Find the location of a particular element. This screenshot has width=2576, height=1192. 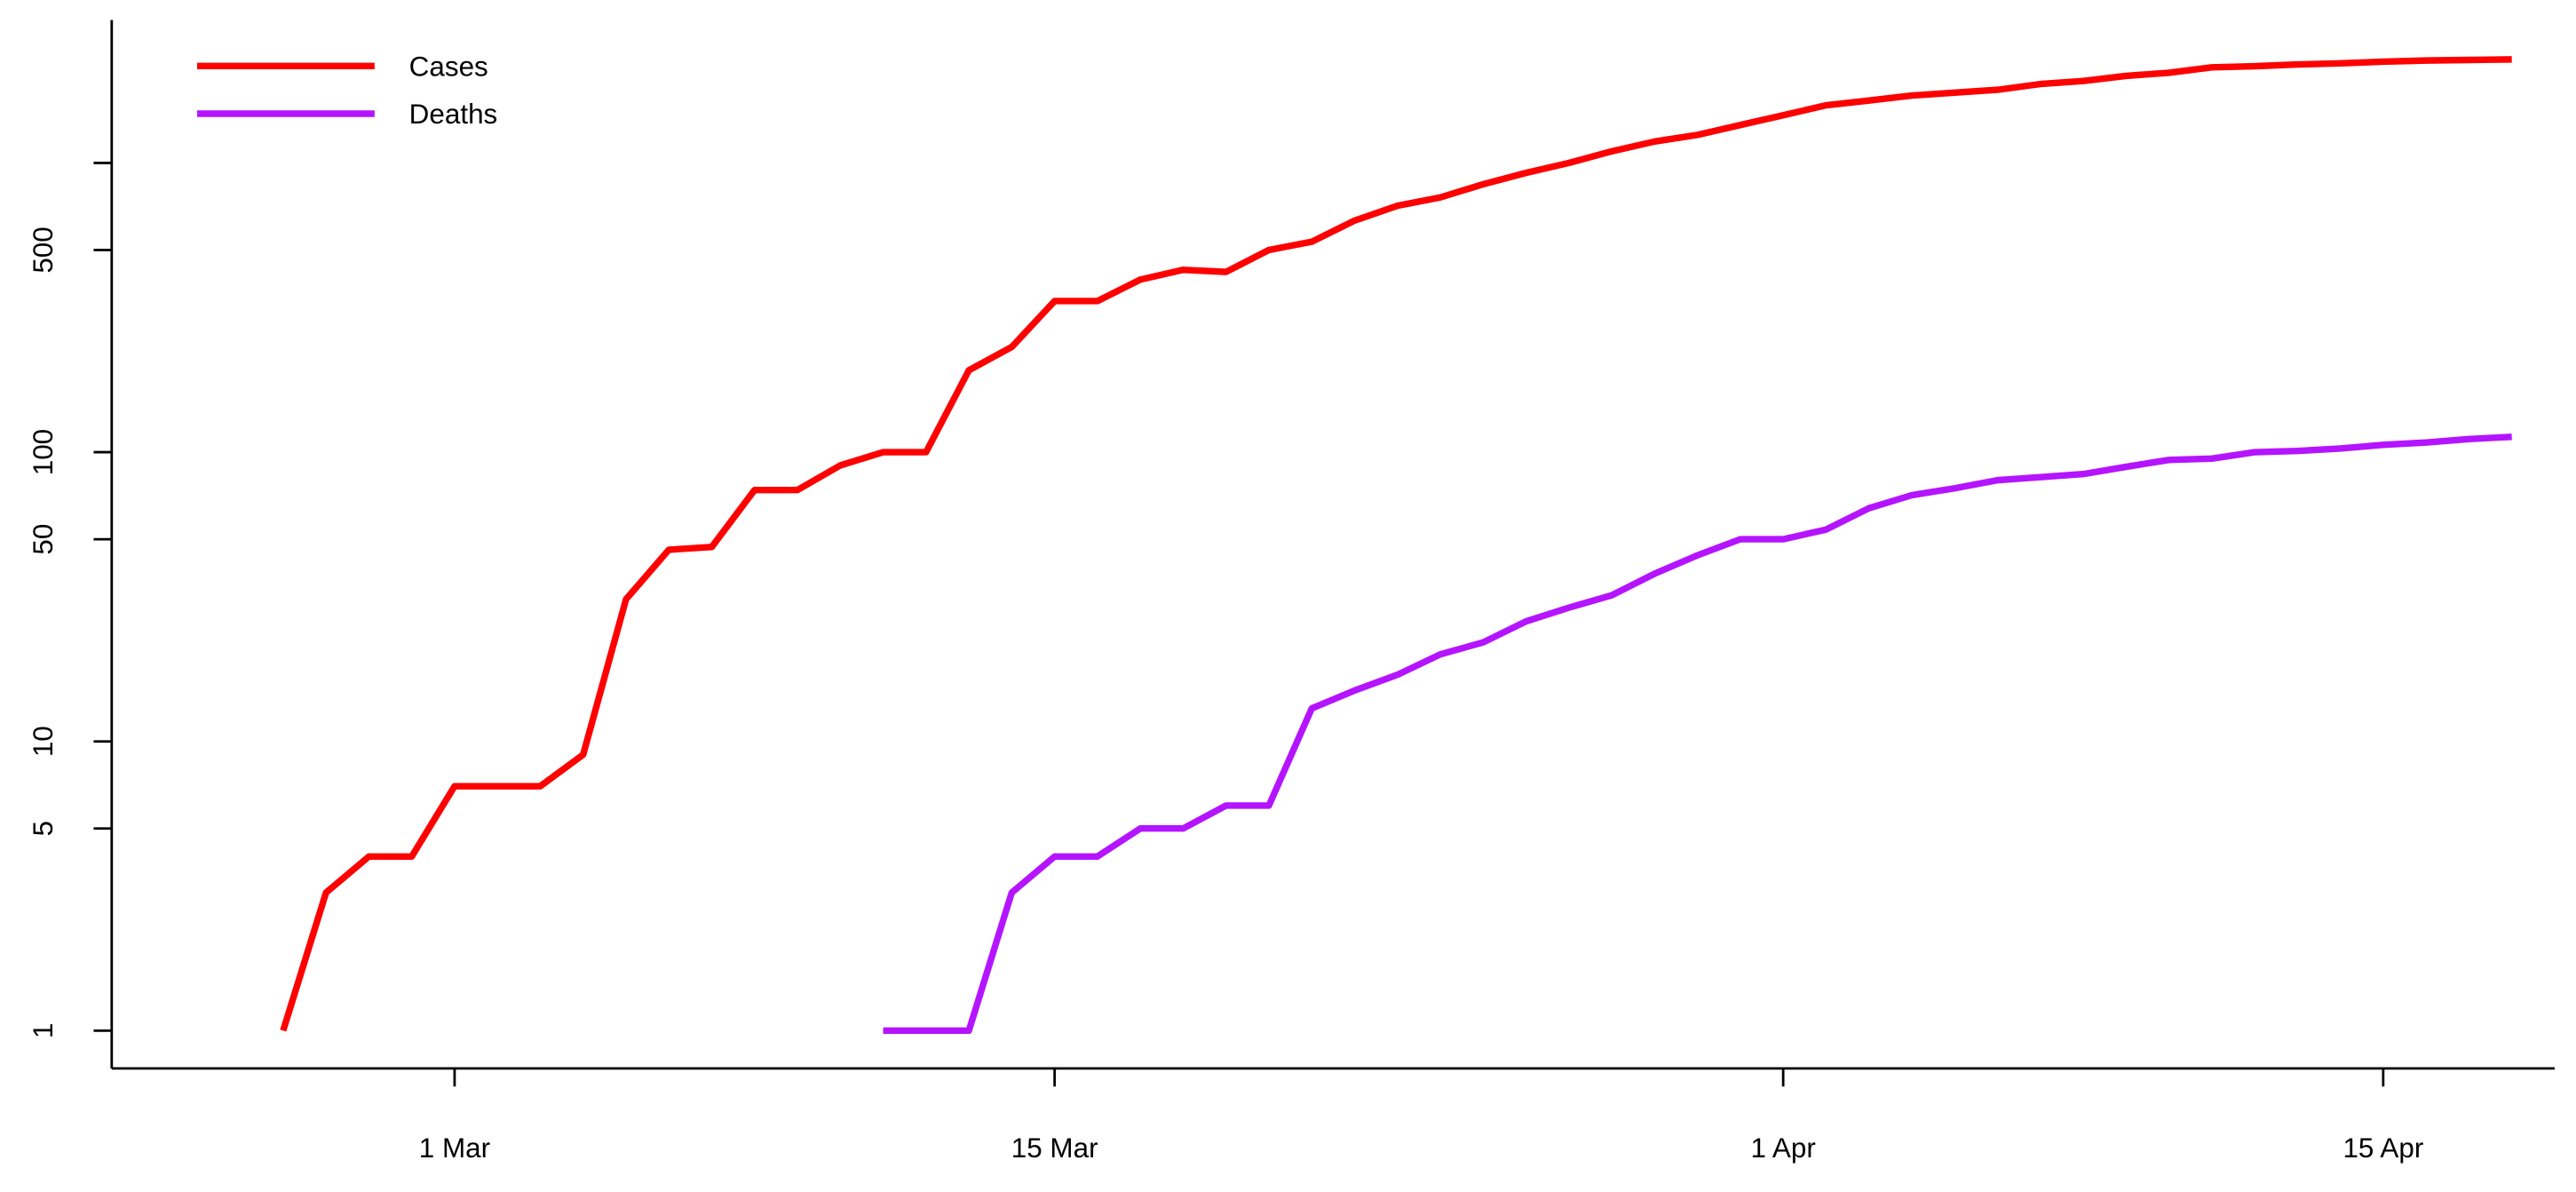

y-tick-label: 10 is located at coordinates (44, 741).